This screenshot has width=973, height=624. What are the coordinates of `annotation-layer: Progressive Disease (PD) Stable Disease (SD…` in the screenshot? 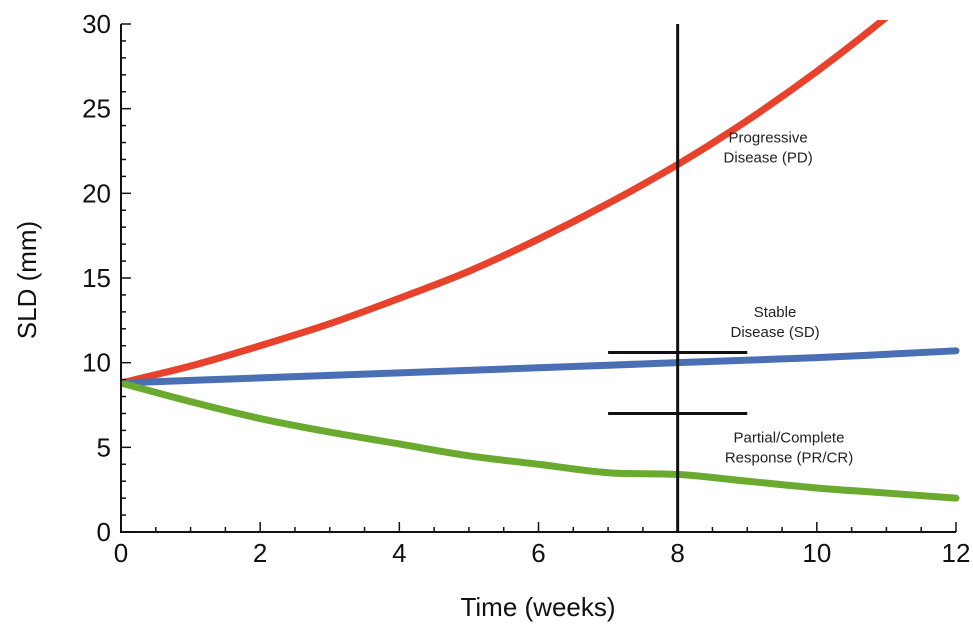 It's located at (789, 298).